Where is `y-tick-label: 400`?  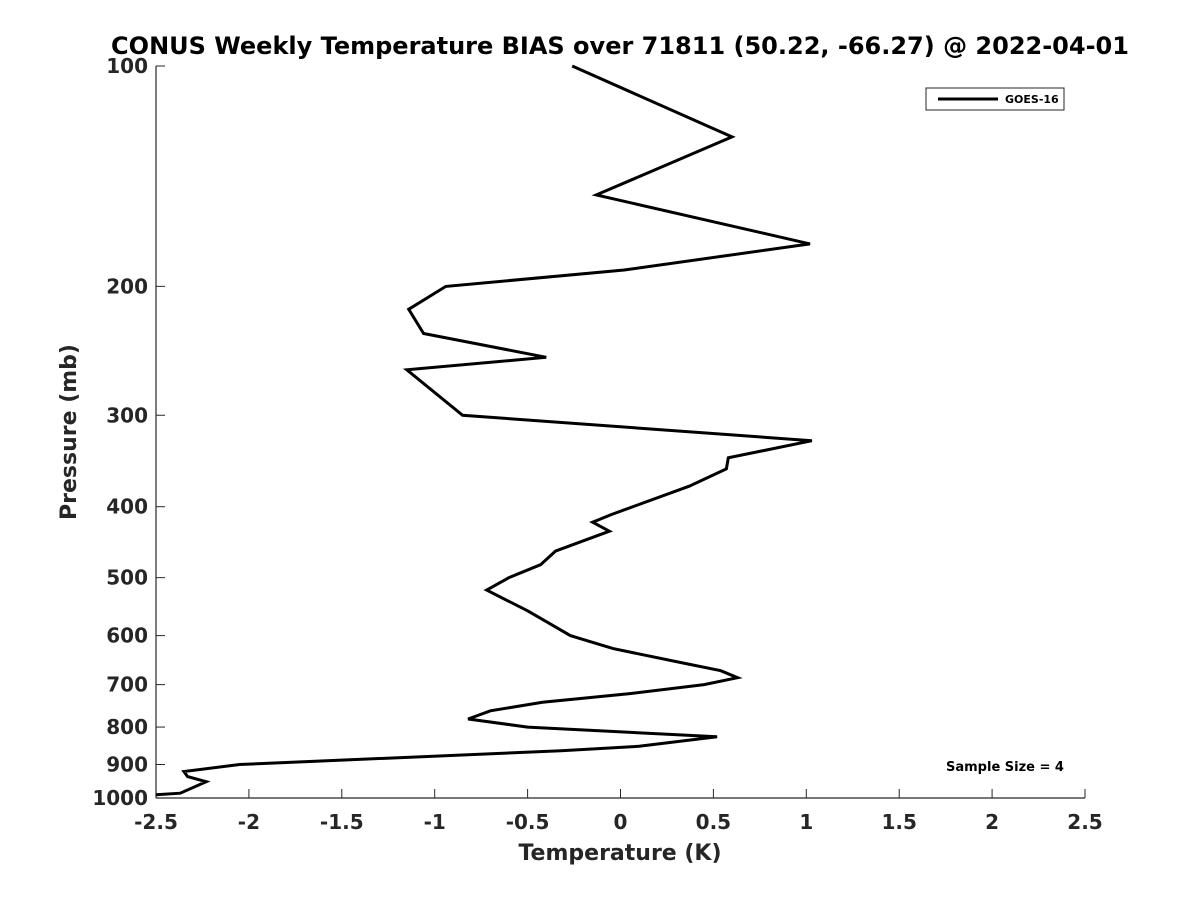 y-tick-label: 400 is located at coordinates (127, 507).